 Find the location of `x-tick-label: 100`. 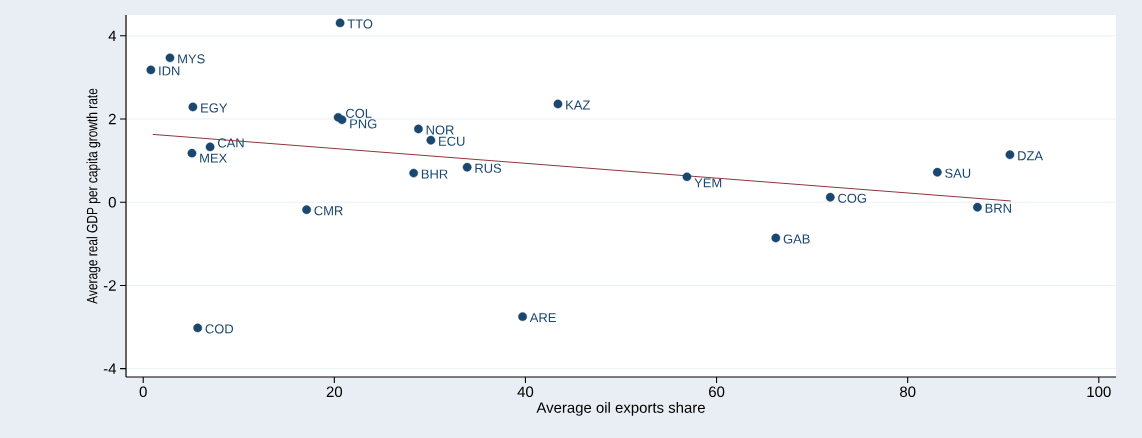

x-tick-label: 100 is located at coordinates (1099, 392).